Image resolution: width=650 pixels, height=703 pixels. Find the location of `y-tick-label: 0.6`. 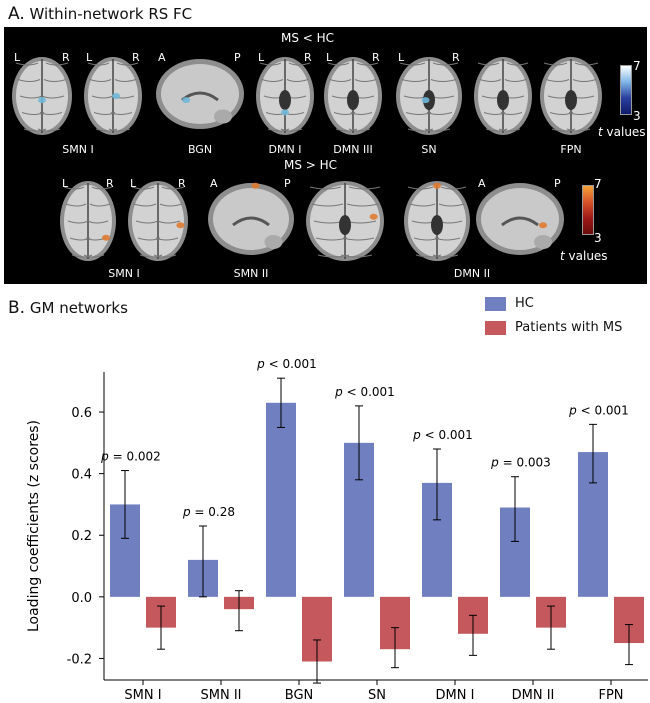

y-tick-label: 0.6 is located at coordinates (81, 413).